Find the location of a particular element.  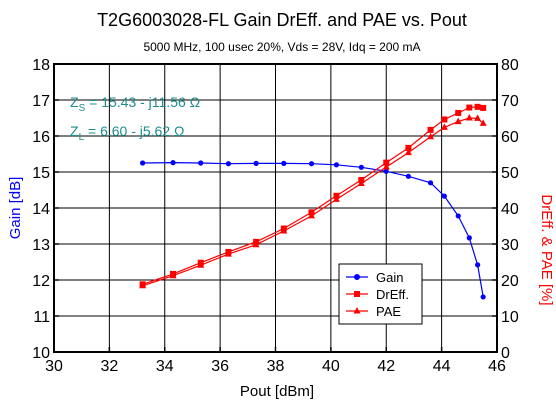

x-tick-label: 46 is located at coordinates (497, 366).